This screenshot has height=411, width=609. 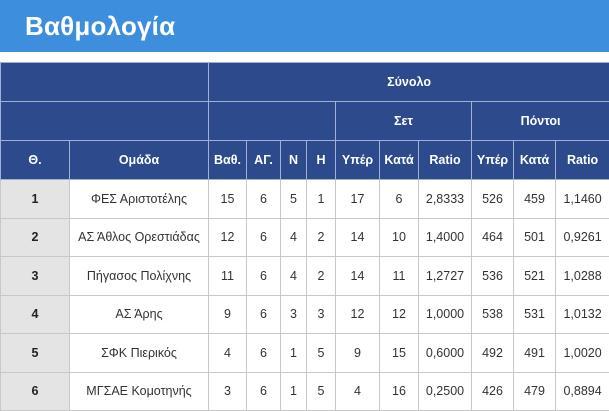 I want to click on col-header-sets-for: Υπέρ, so click(x=357, y=160).